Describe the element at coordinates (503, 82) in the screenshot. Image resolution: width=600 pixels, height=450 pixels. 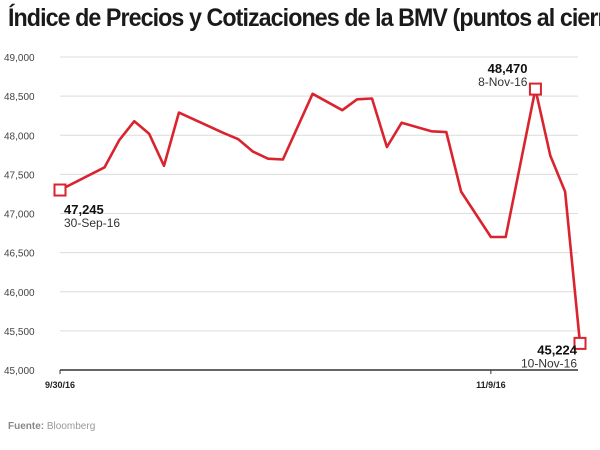
I see `annotation-date-label: 8-Nov-16` at that location.